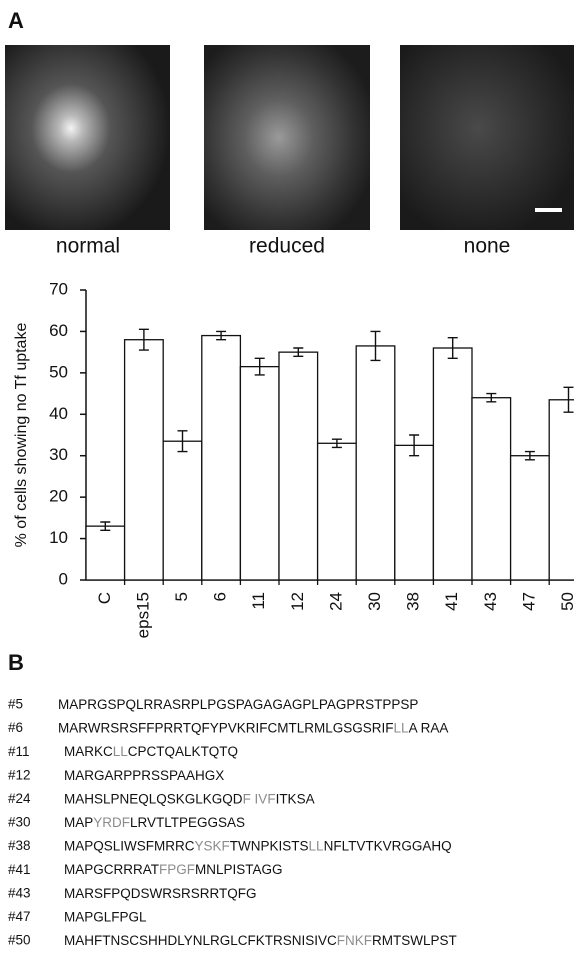  Describe the element at coordinates (259, 798) in the screenshot. I see `motif: F IVF` at that location.